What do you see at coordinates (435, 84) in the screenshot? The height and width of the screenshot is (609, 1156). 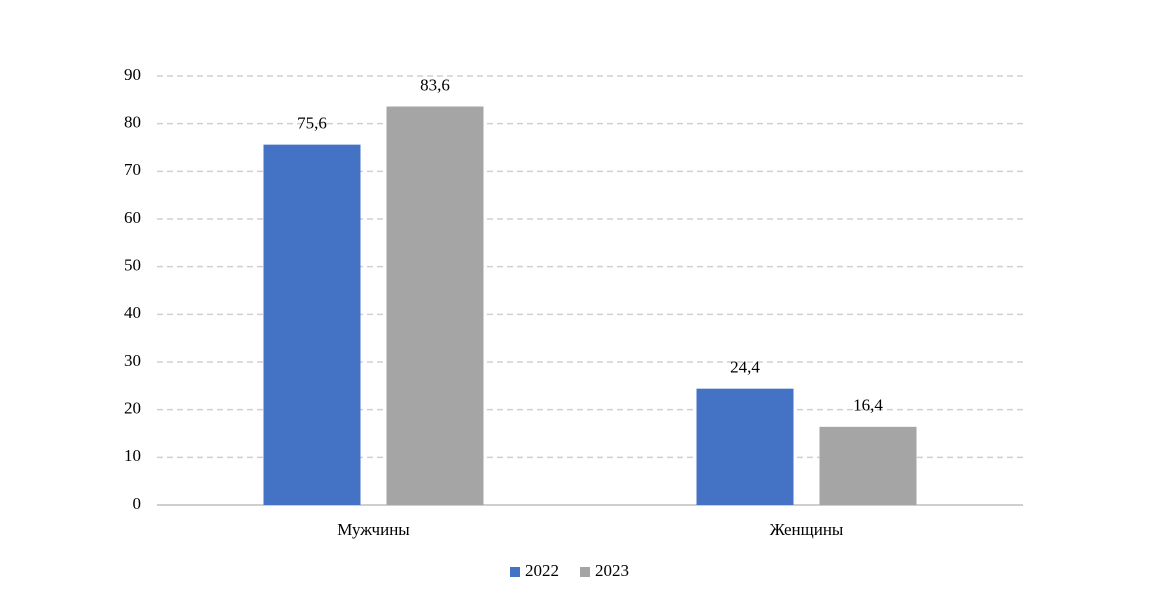 I see `data-label: 83,6` at bounding box center [435, 84].